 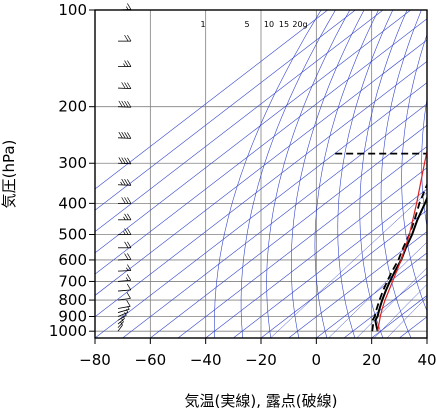 What do you see at coordinates (202, 24) in the screenshot?
I see `mixing-ratio-label: 1` at bounding box center [202, 24].